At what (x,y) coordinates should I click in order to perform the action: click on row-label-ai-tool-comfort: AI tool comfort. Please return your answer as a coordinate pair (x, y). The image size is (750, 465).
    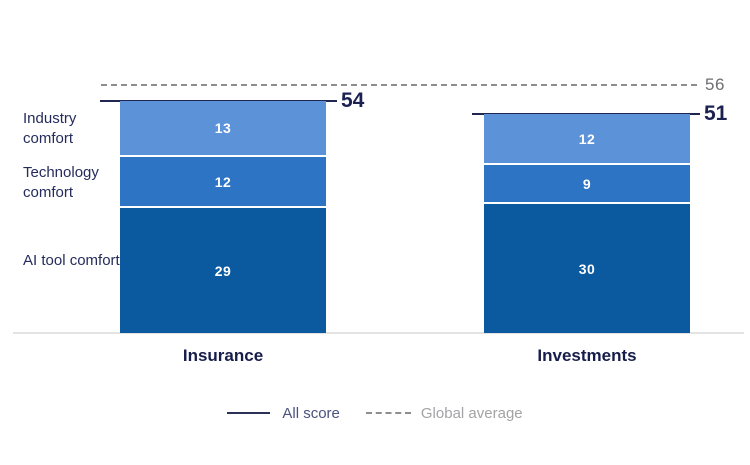
    Looking at the image, I should click on (71, 260).